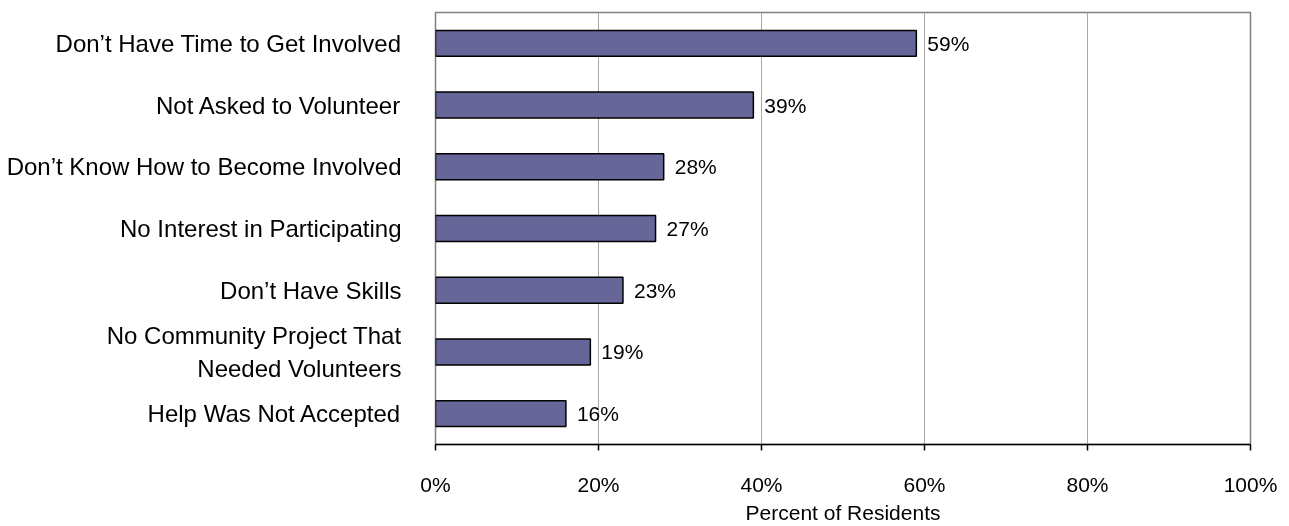 This screenshot has height=526, width=1289. What do you see at coordinates (274, 414) in the screenshot?
I see `y-tick-label: Help Was Not Accepted` at bounding box center [274, 414].